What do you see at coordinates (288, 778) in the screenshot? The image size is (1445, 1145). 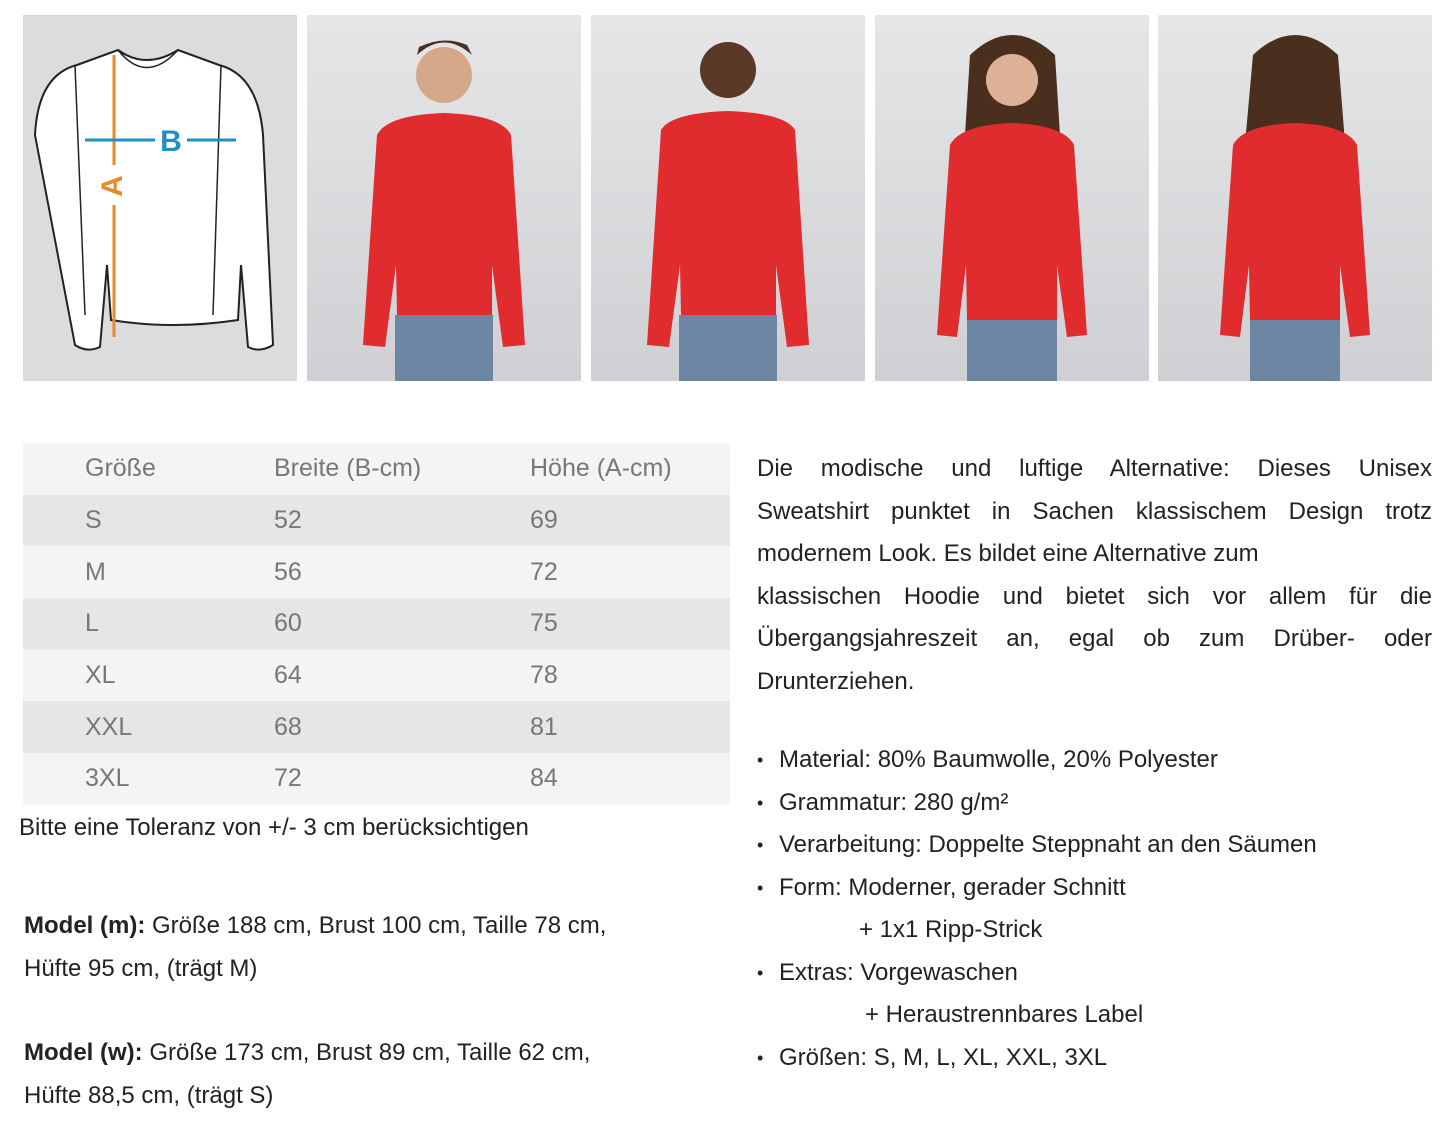 I see `cell-width: 72` at bounding box center [288, 778].